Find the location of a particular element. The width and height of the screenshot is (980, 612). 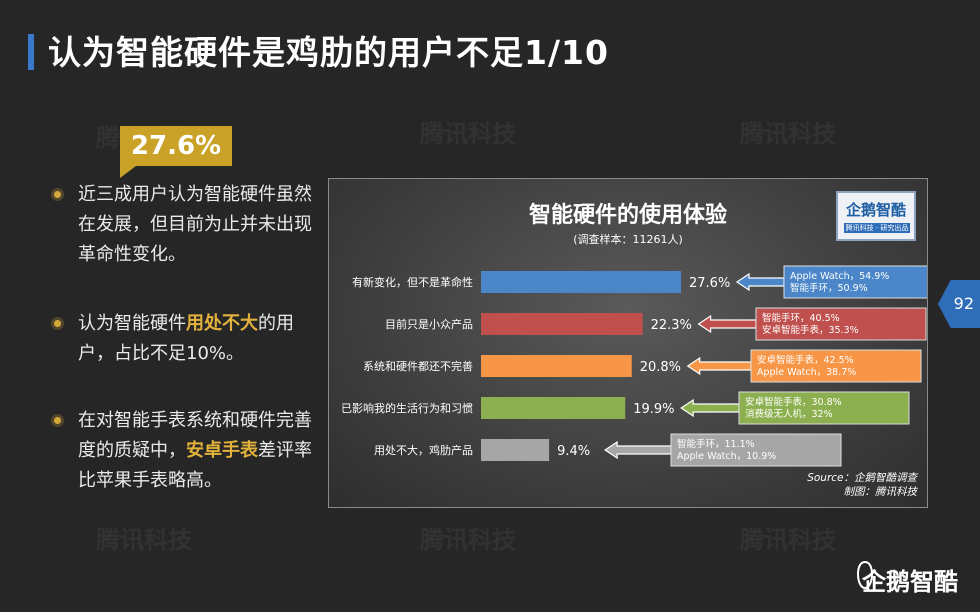

callout-text: 智能手环，50.9% is located at coordinates (829, 288).